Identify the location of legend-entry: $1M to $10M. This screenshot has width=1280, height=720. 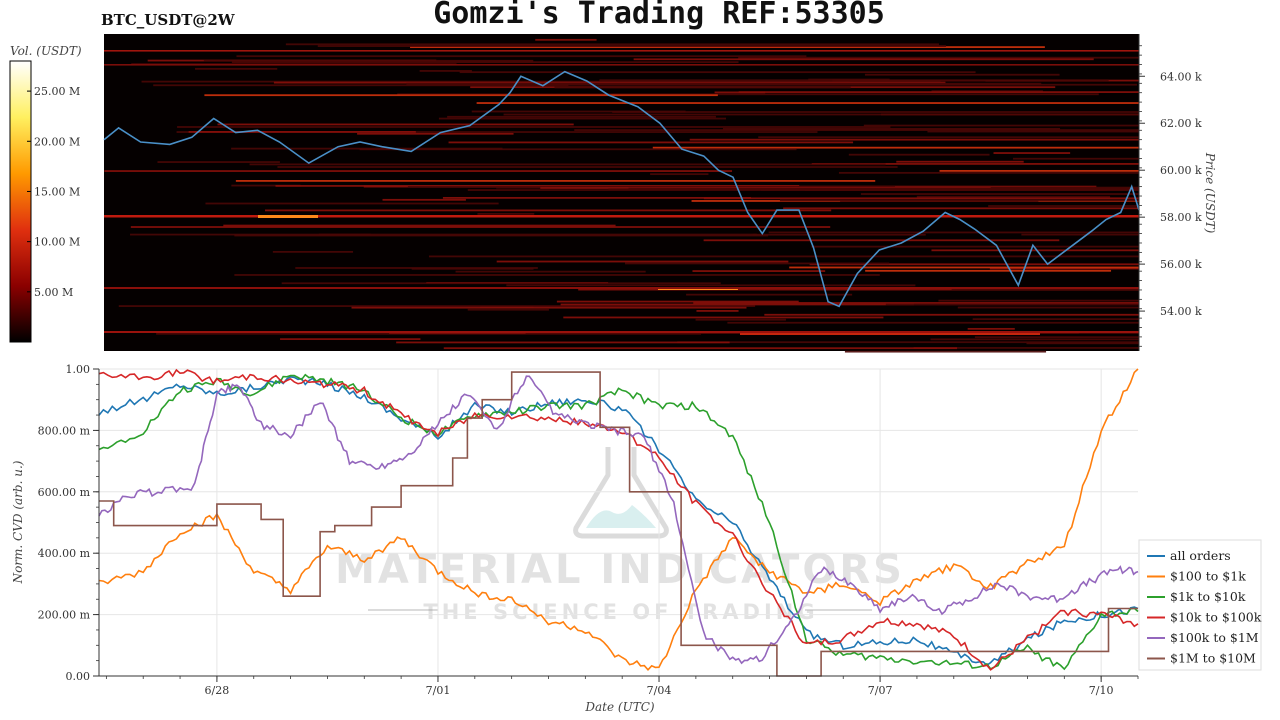
(1213, 658).